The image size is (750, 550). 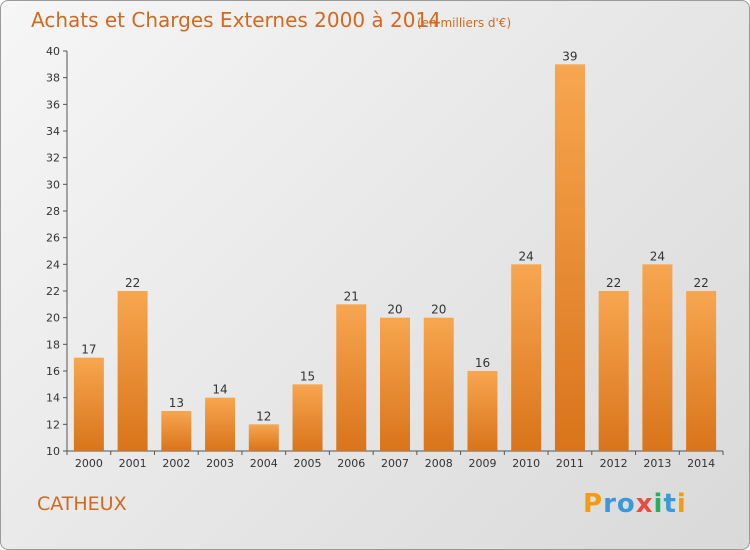 What do you see at coordinates (82, 504) in the screenshot?
I see `place-name: CATHEUX` at bounding box center [82, 504].